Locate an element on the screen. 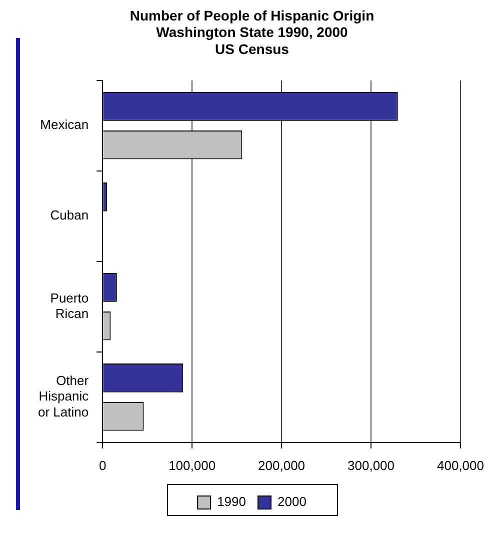 The image size is (494, 539). legend-label: 2000 is located at coordinates (292, 502).